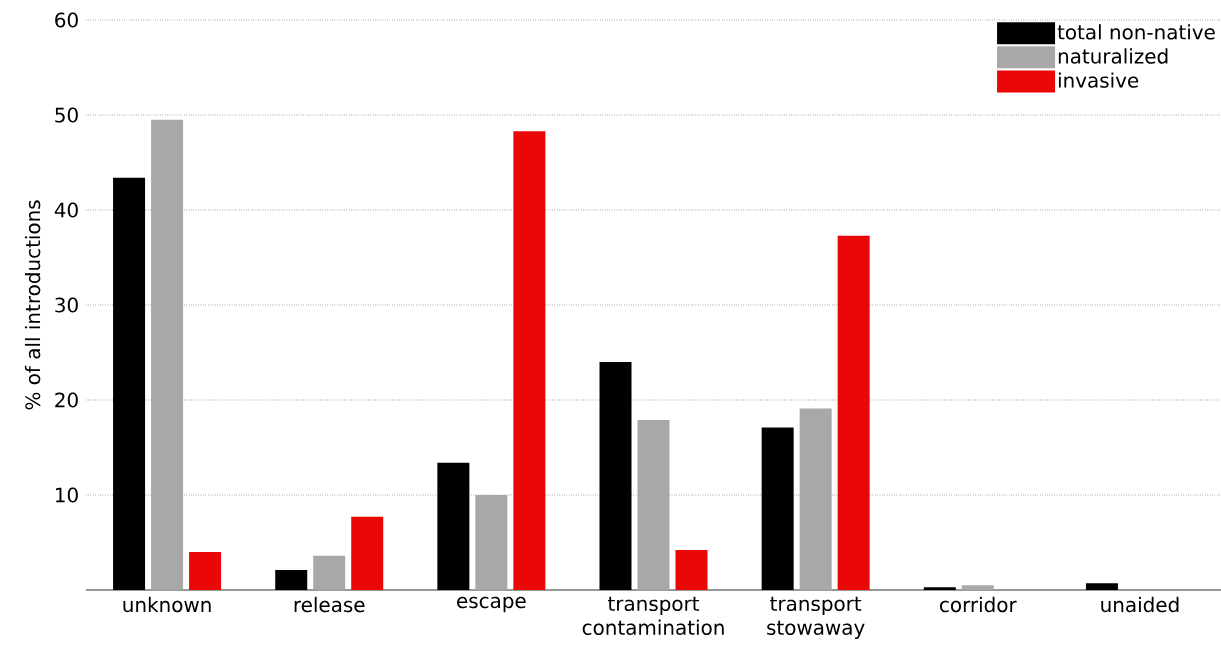 Image resolution: width=1221 pixels, height=662 pixels. What do you see at coordinates (329, 604) in the screenshot?
I see `x-tick-label: release` at bounding box center [329, 604].